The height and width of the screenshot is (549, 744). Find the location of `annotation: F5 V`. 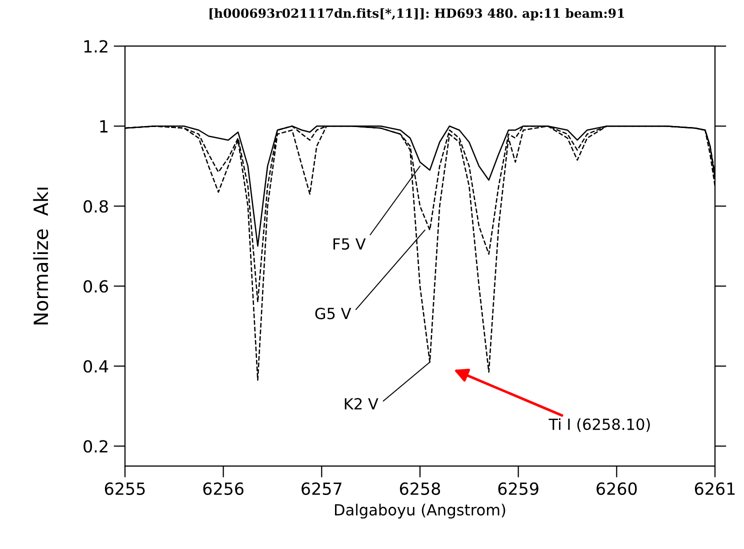

annotation: F5 V is located at coordinates (350, 244).